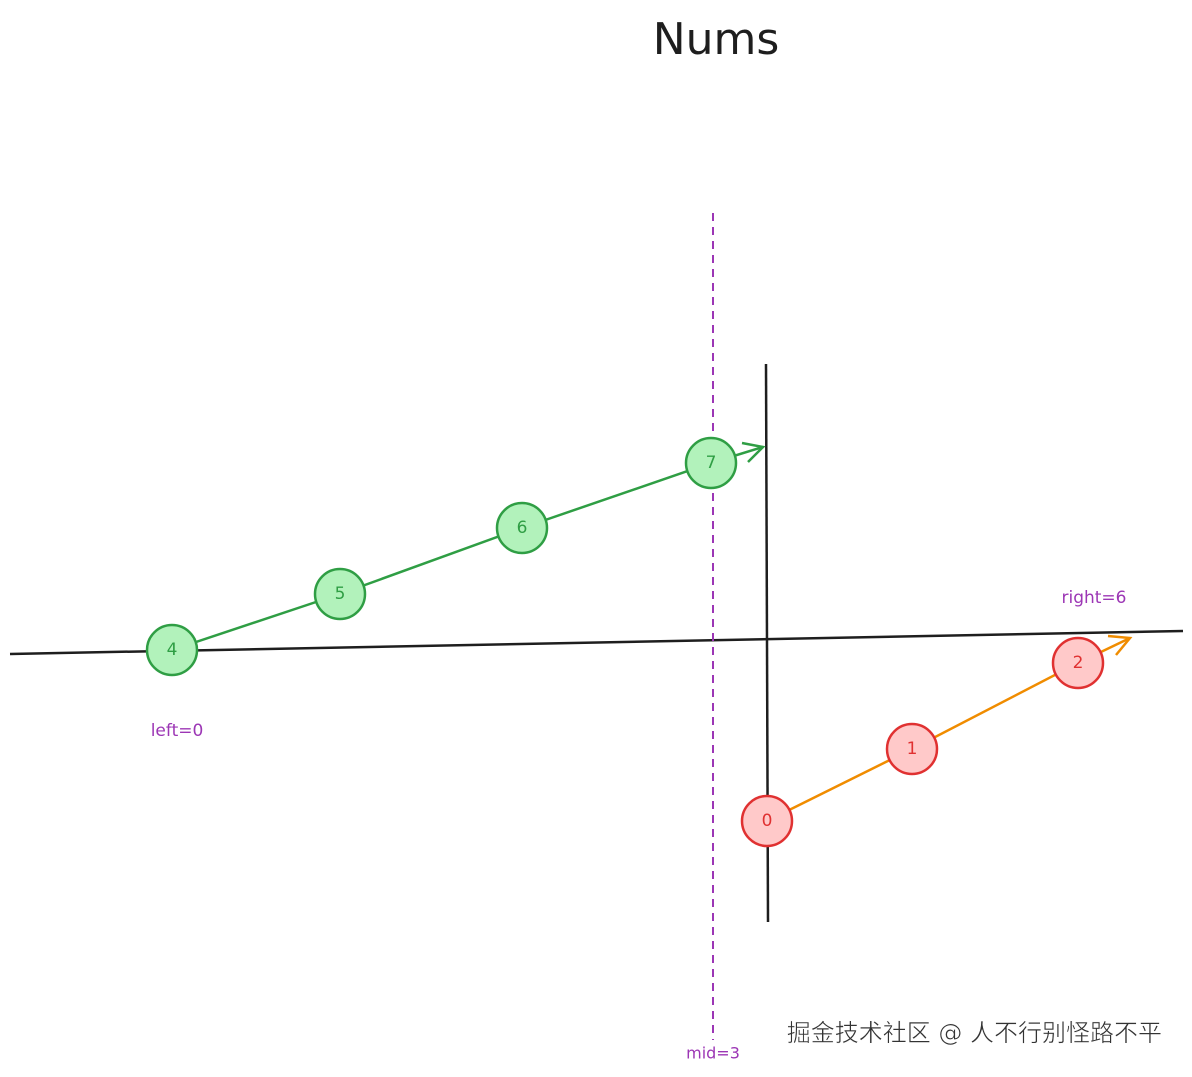 Image resolution: width=1192 pixels, height=1077 pixels. What do you see at coordinates (713, 1053) in the screenshot?
I see `mid-marker: mid=3` at bounding box center [713, 1053].